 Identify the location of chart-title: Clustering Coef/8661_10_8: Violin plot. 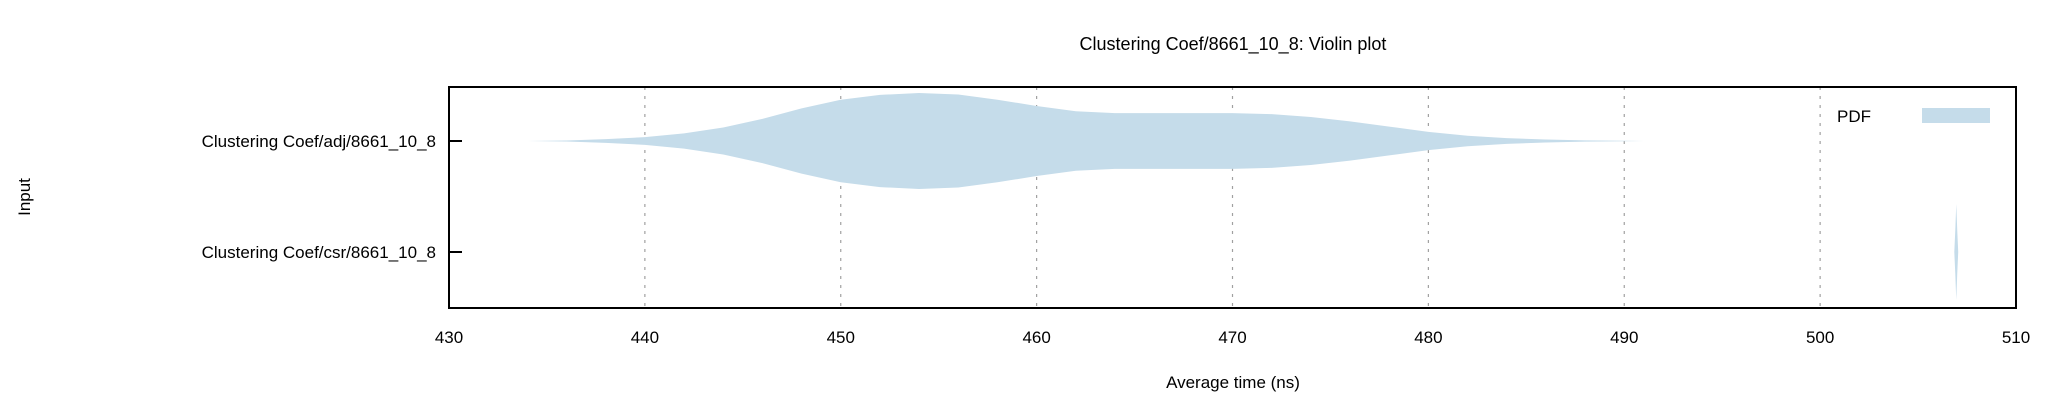
(1233, 44).